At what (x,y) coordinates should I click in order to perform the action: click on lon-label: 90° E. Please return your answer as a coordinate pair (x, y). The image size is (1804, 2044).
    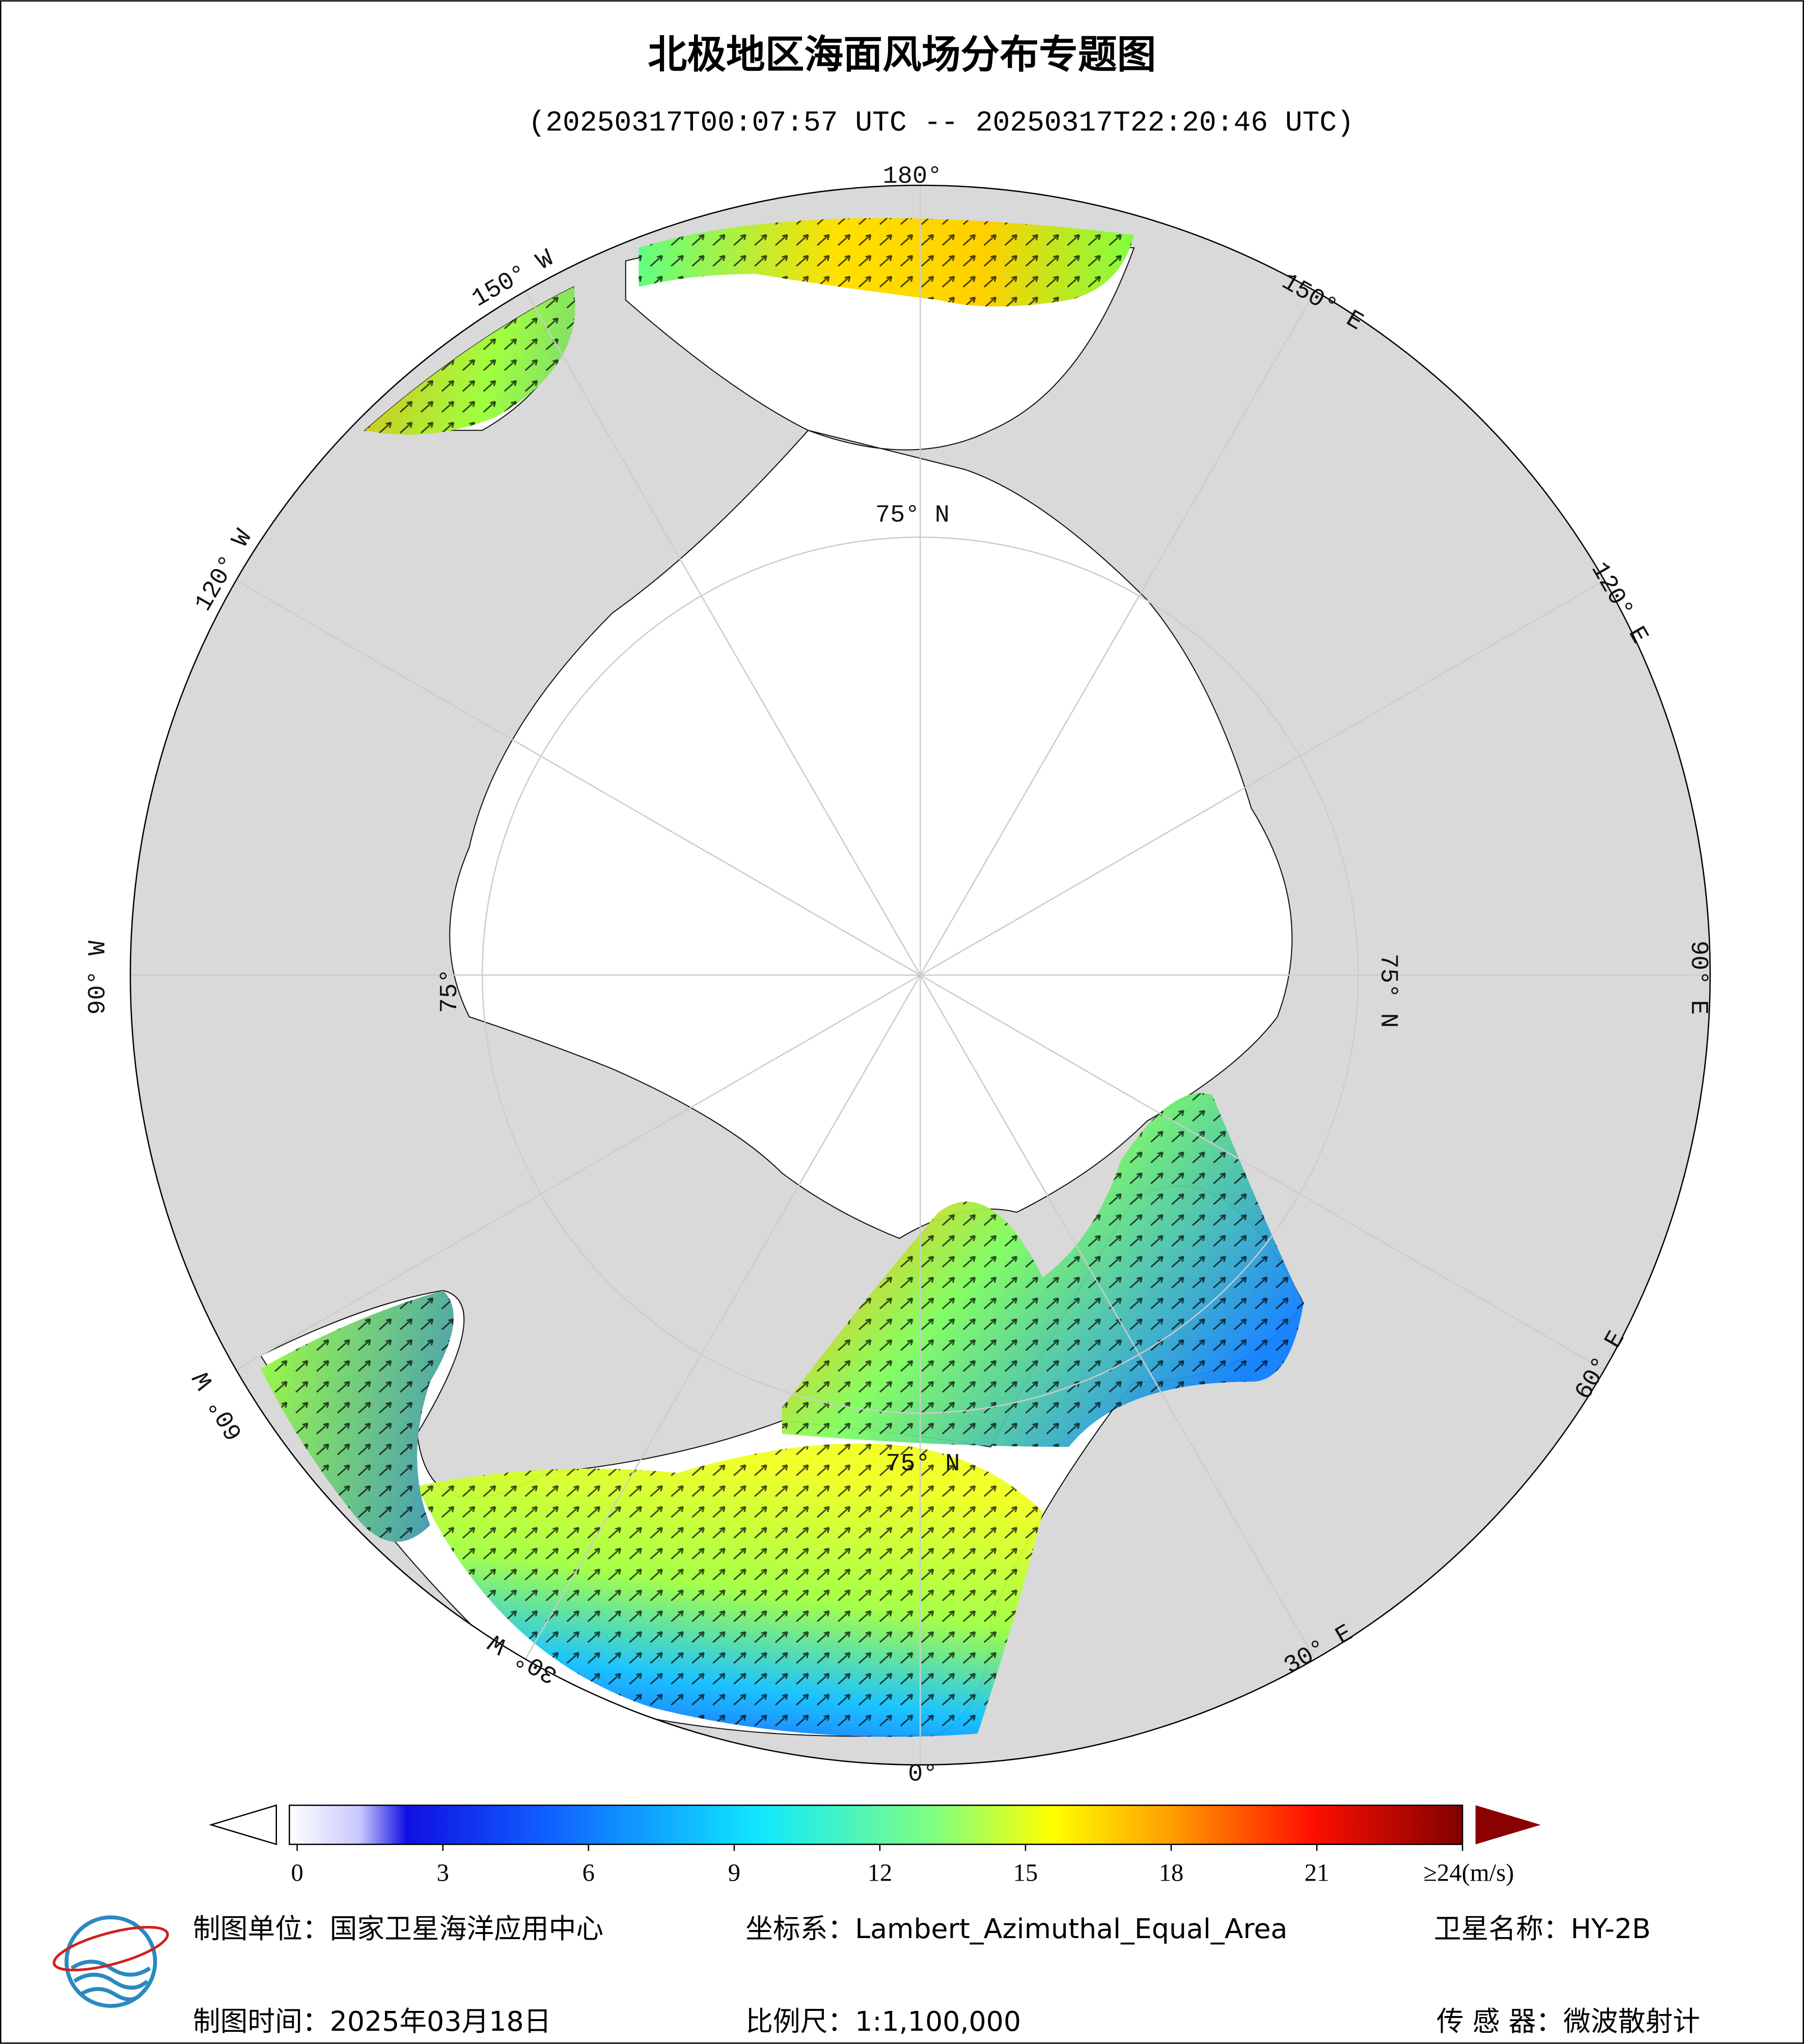
    Looking at the image, I should click on (1698, 978).